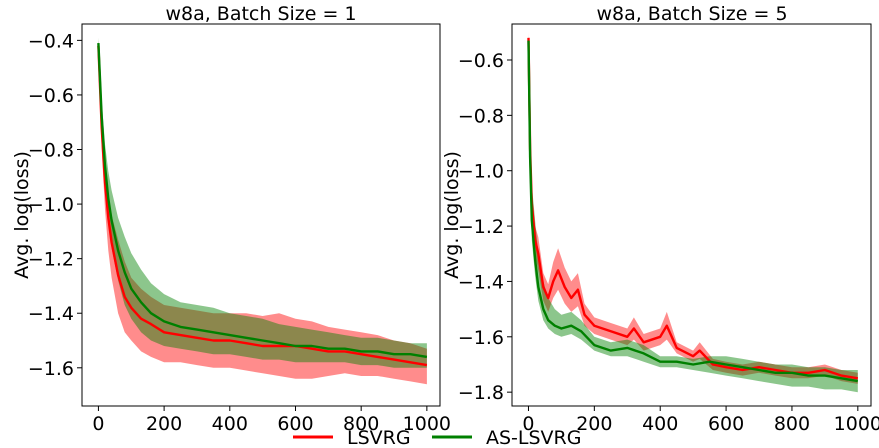 This screenshot has height=448, width=879. Describe the element at coordinates (437, 437) in the screenshot. I see `legend: LSVRG AS-LSVRG` at that location.